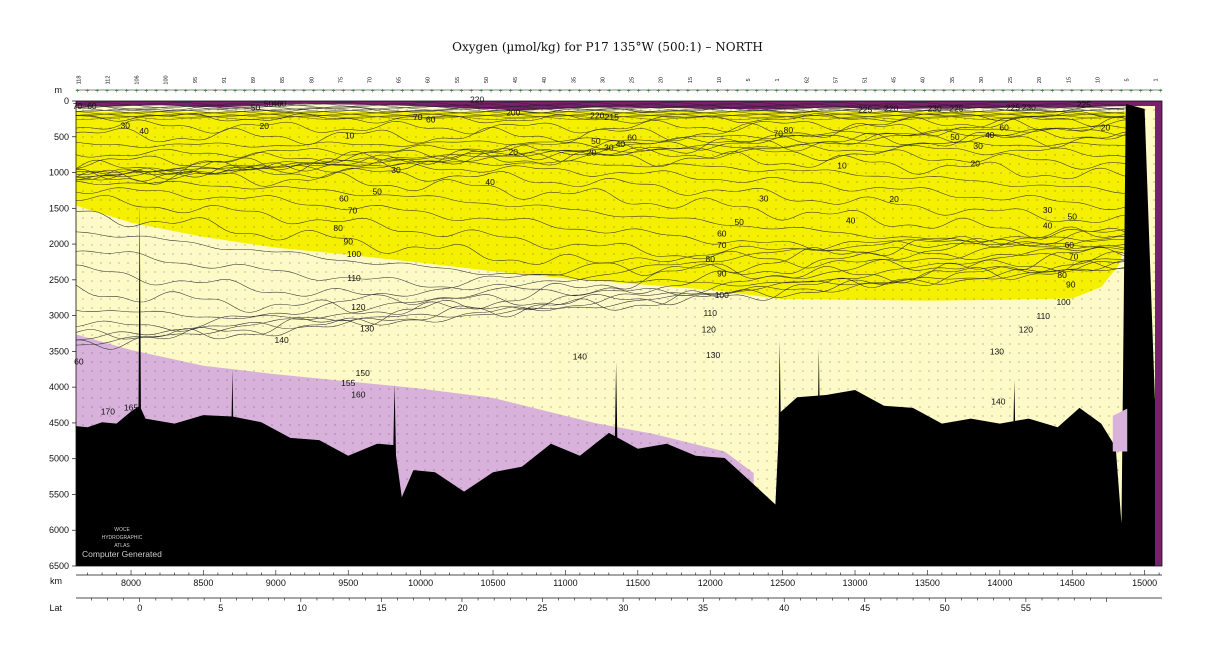 The height and width of the screenshot is (650, 1215). Describe the element at coordinates (59, 316) in the screenshot. I see `depth-tick-label: 3000` at that location.